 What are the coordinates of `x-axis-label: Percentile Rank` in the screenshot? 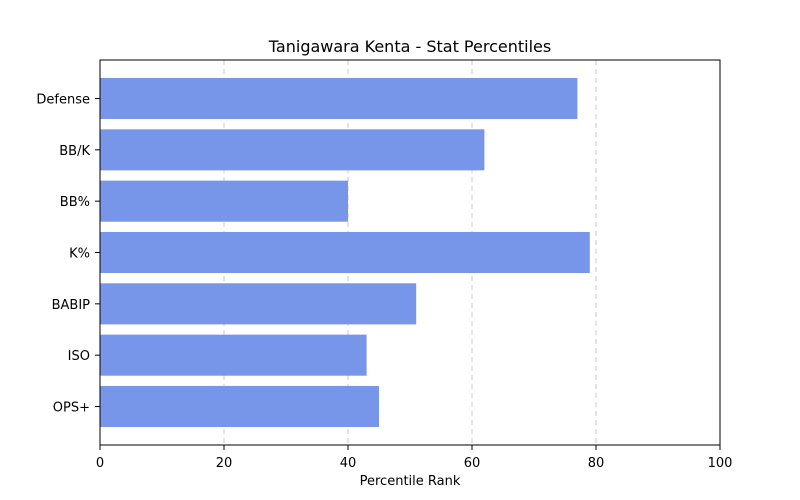 It's located at (410, 481).